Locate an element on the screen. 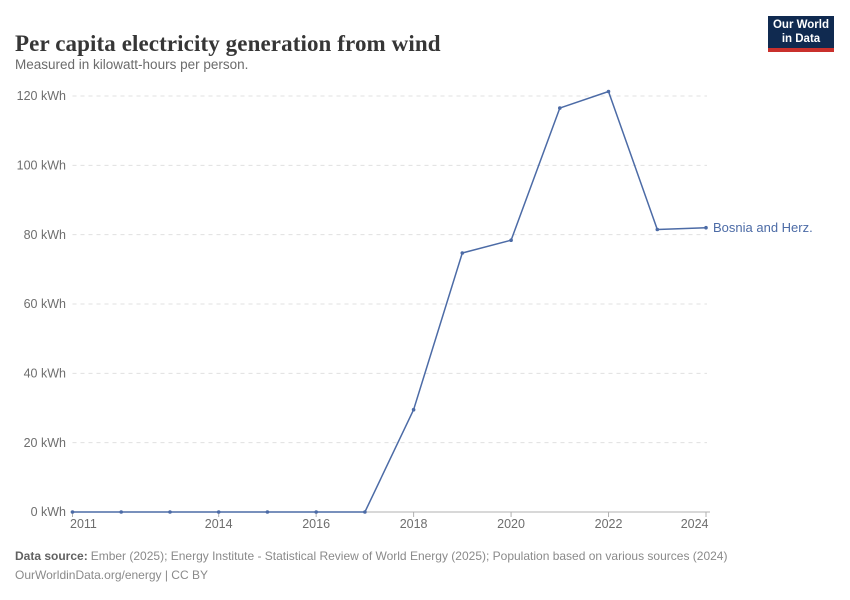 This screenshot has height=600, width=850. y-axis-label: 80 kWh is located at coordinates (45, 235).